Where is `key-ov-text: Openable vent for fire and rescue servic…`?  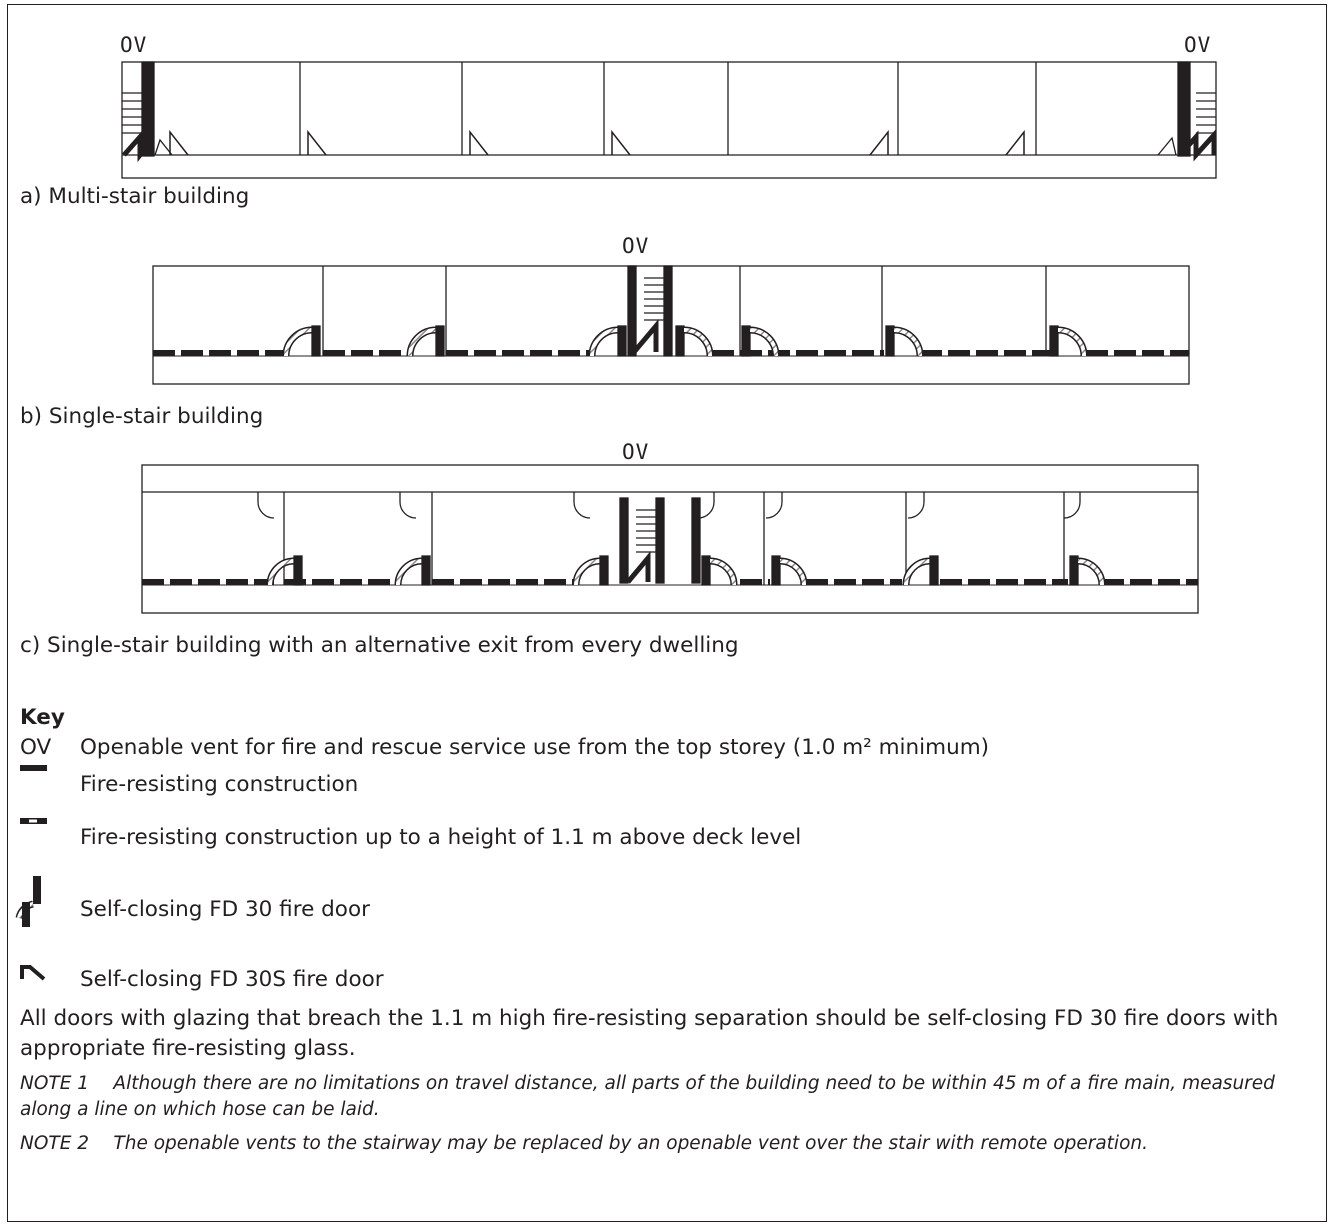
key-ov-text: Openable vent for fire and rescue servic… is located at coordinates (535, 747).